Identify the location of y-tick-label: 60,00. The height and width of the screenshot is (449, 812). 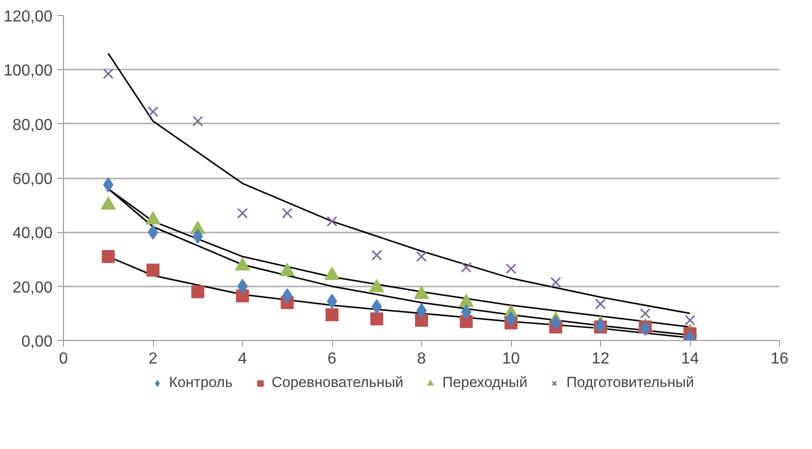
(32, 179).